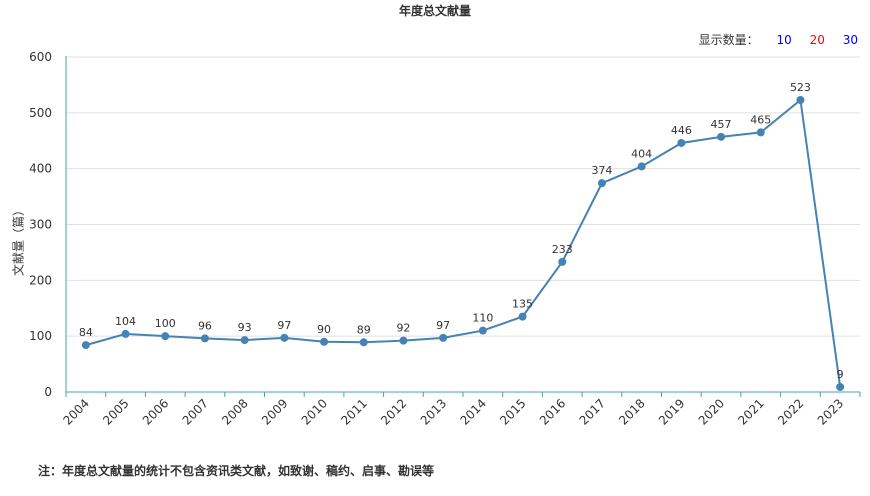 This screenshot has width=870, height=496. What do you see at coordinates (671, 411) in the screenshot?
I see `x-tick-label: 2019` at bounding box center [671, 411].